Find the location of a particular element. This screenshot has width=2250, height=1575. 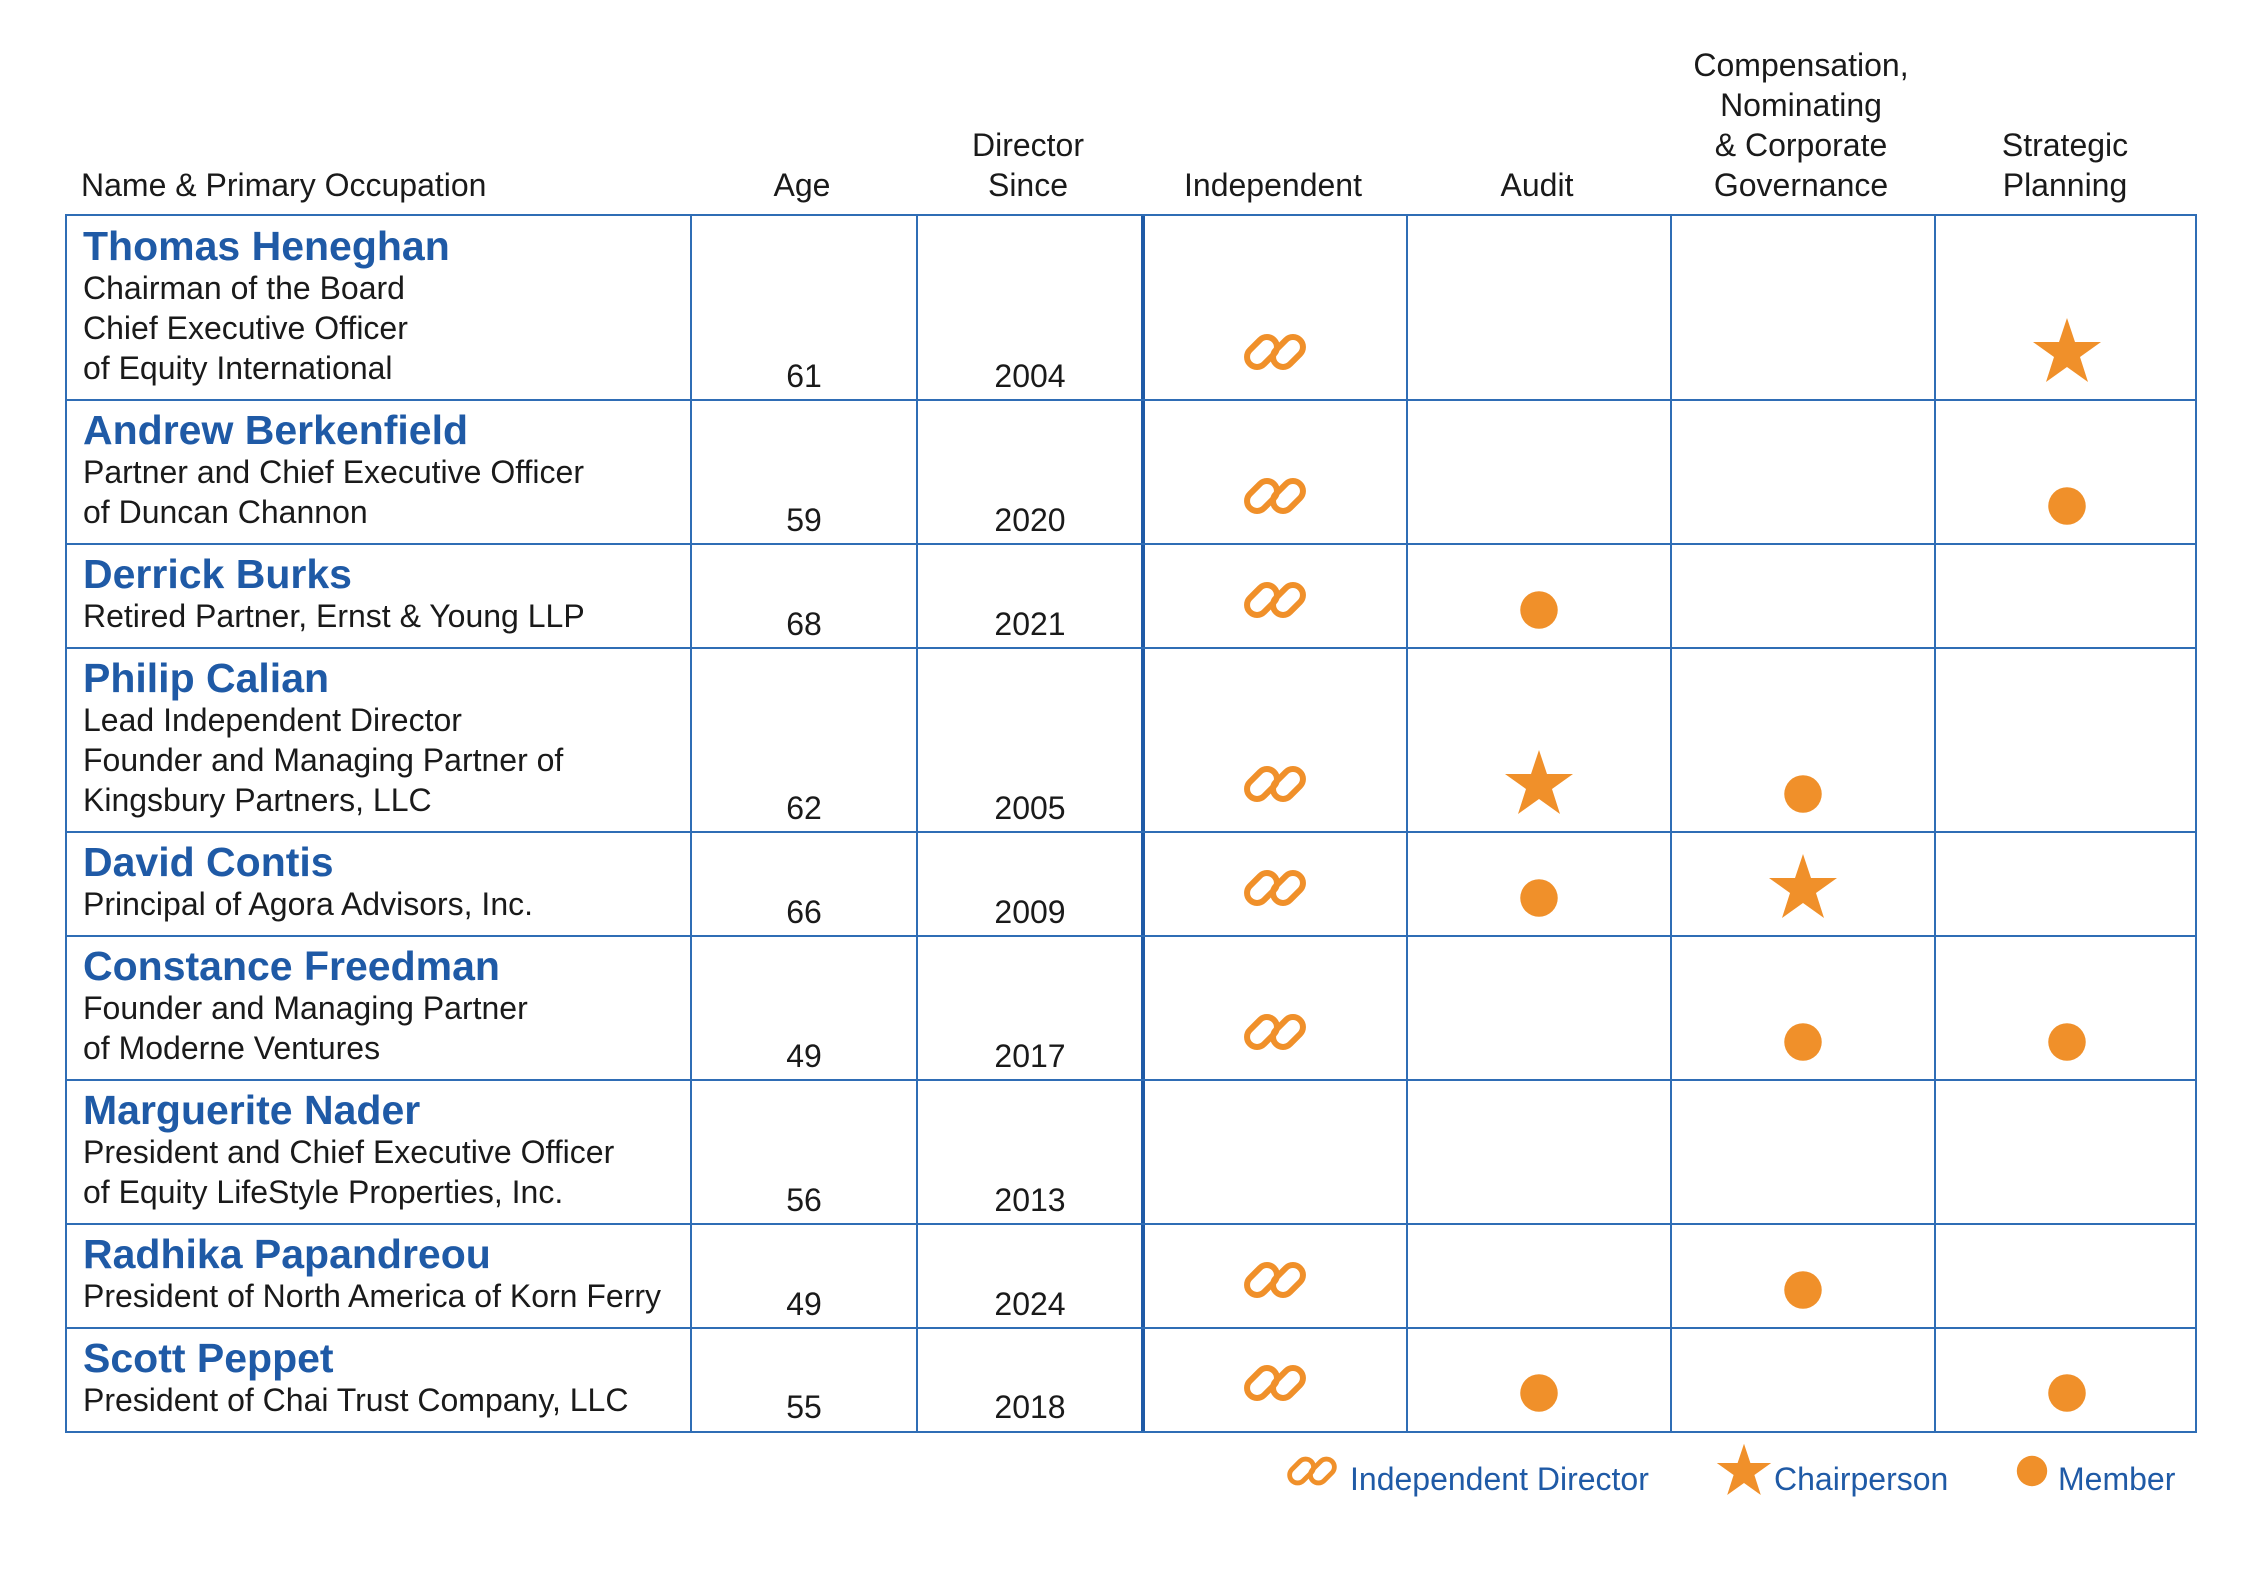

director-occupation-line: of Equity International is located at coordinates (238, 368).